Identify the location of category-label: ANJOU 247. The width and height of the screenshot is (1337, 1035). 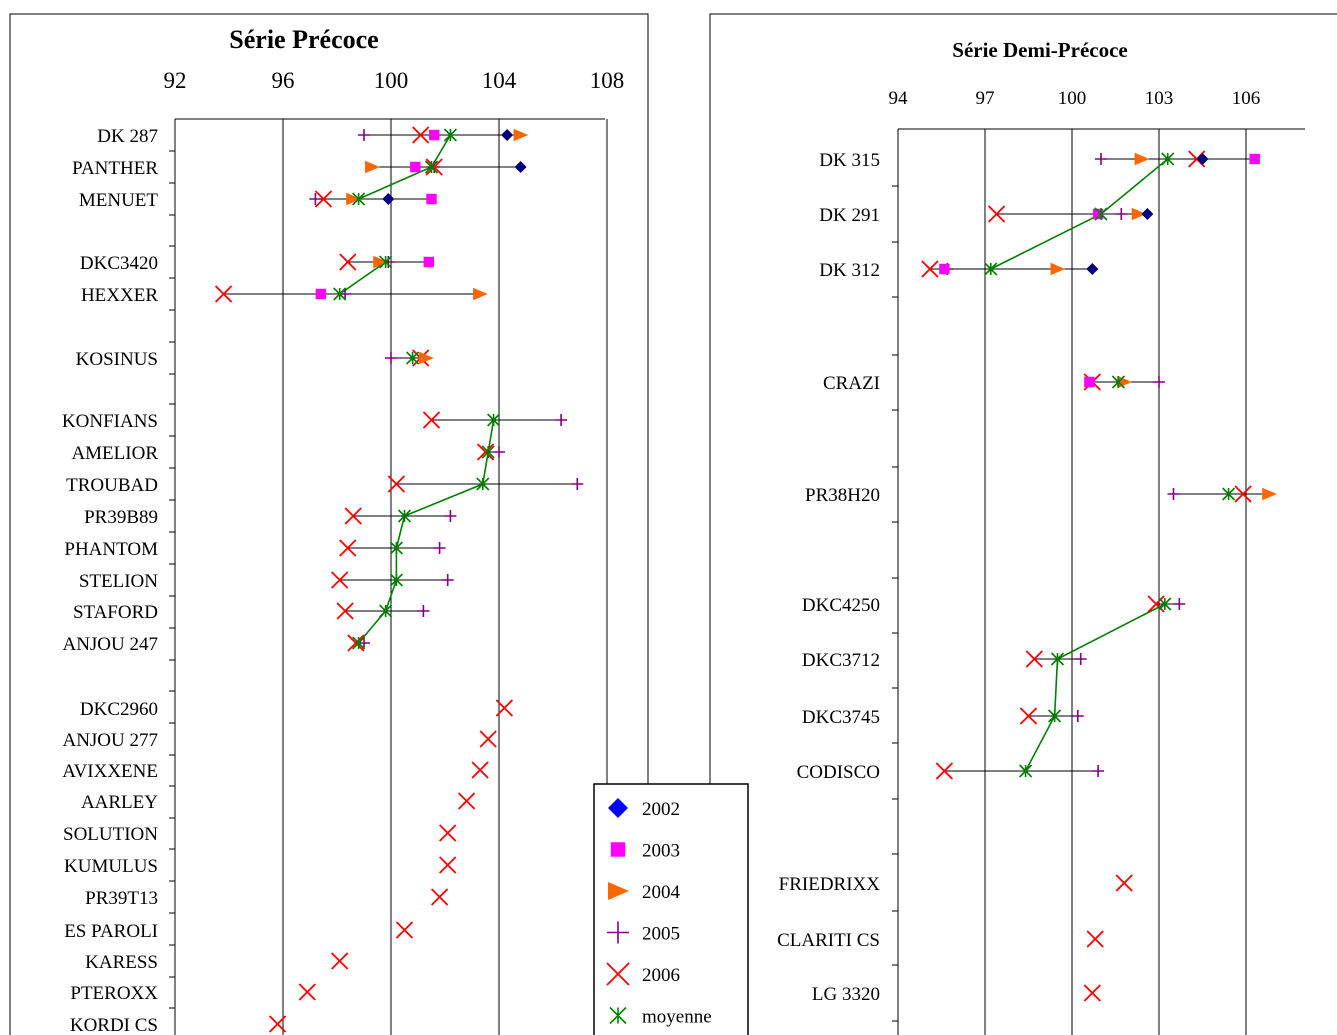
(110, 644).